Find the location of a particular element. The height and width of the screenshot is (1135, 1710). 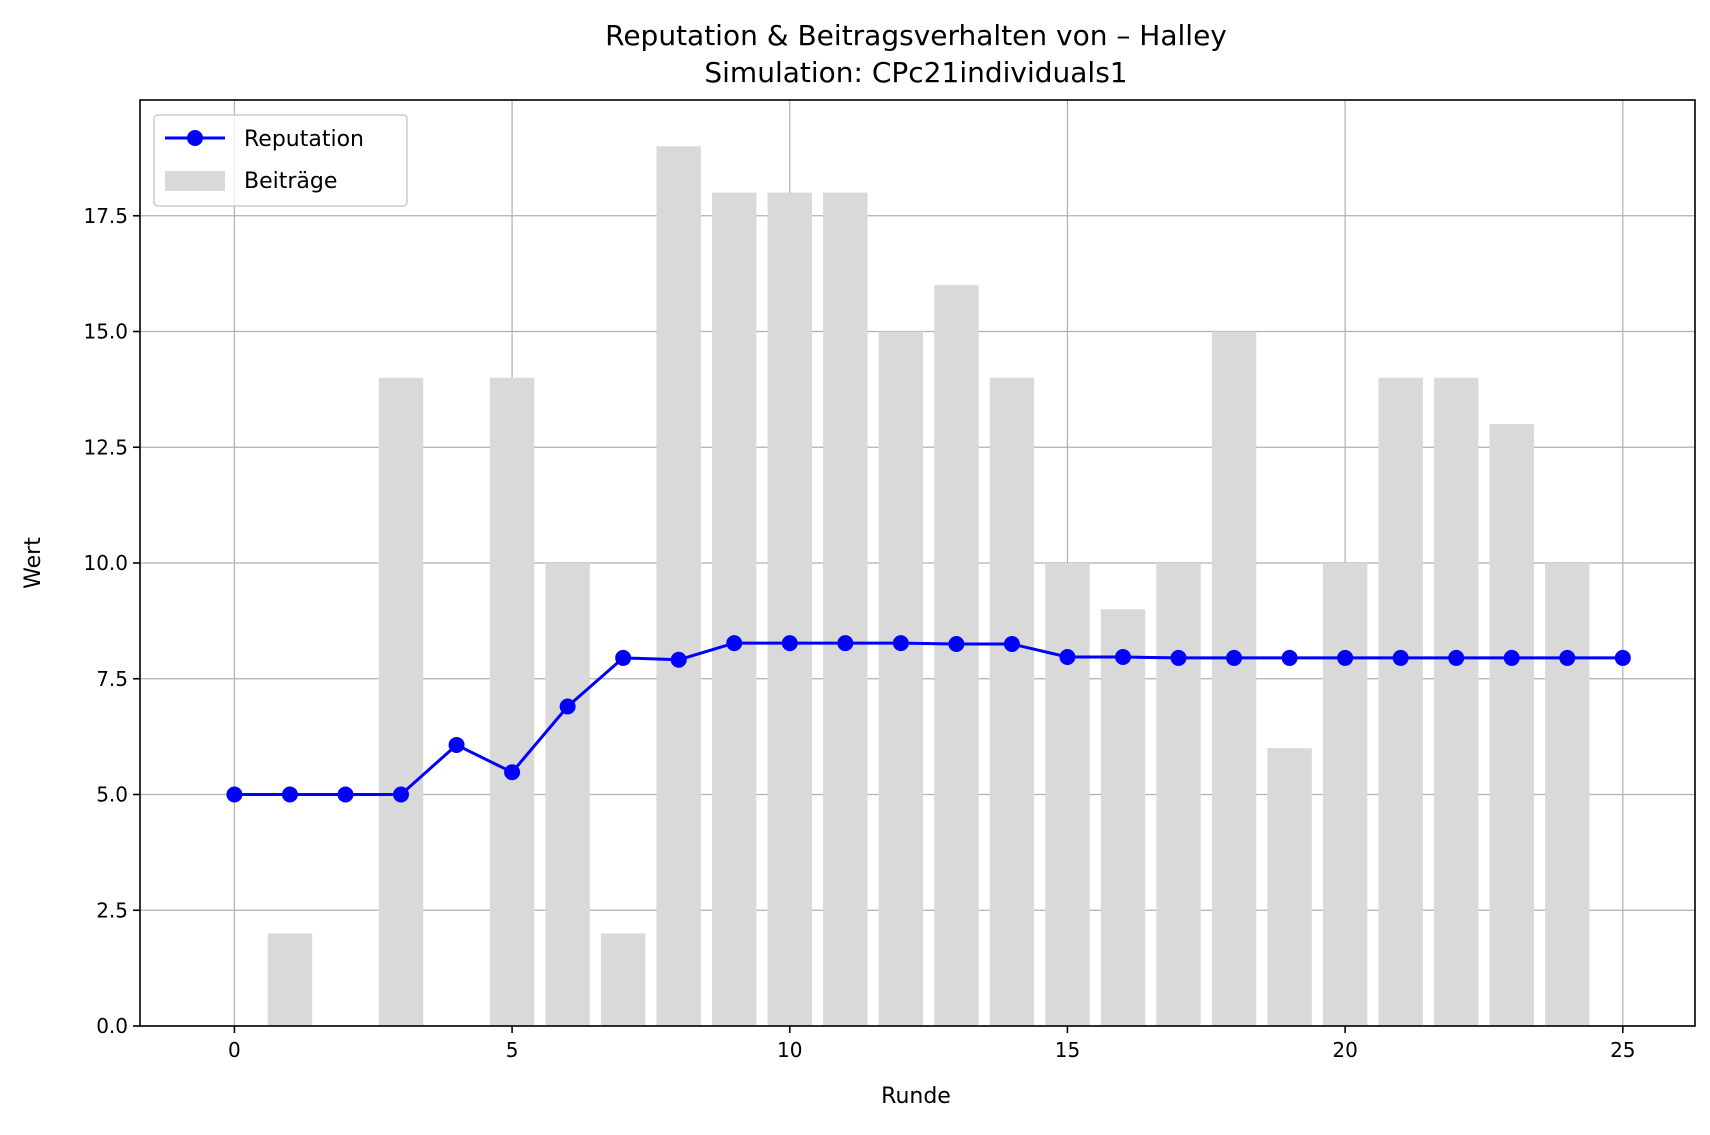

x-tick-label-5: 25 is located at coordinates (1622, 1050).